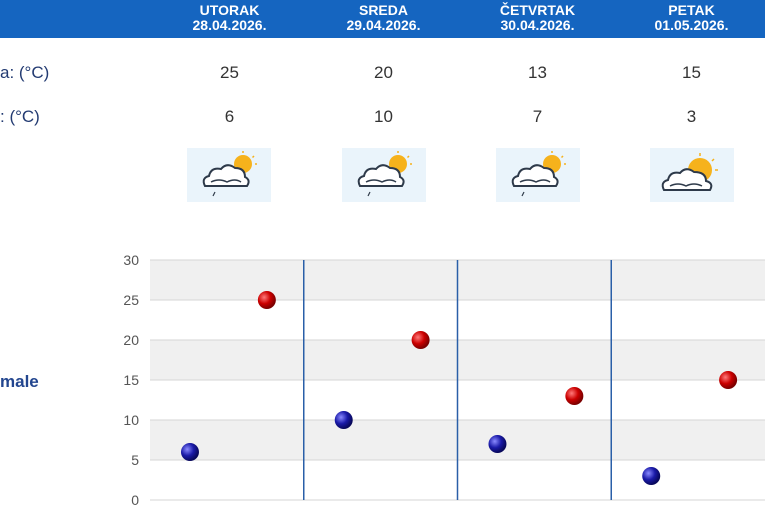  Describe the element at coordinates (229, 25) in the screenshot. I see `day-date: 28.04.2026.` at that location.